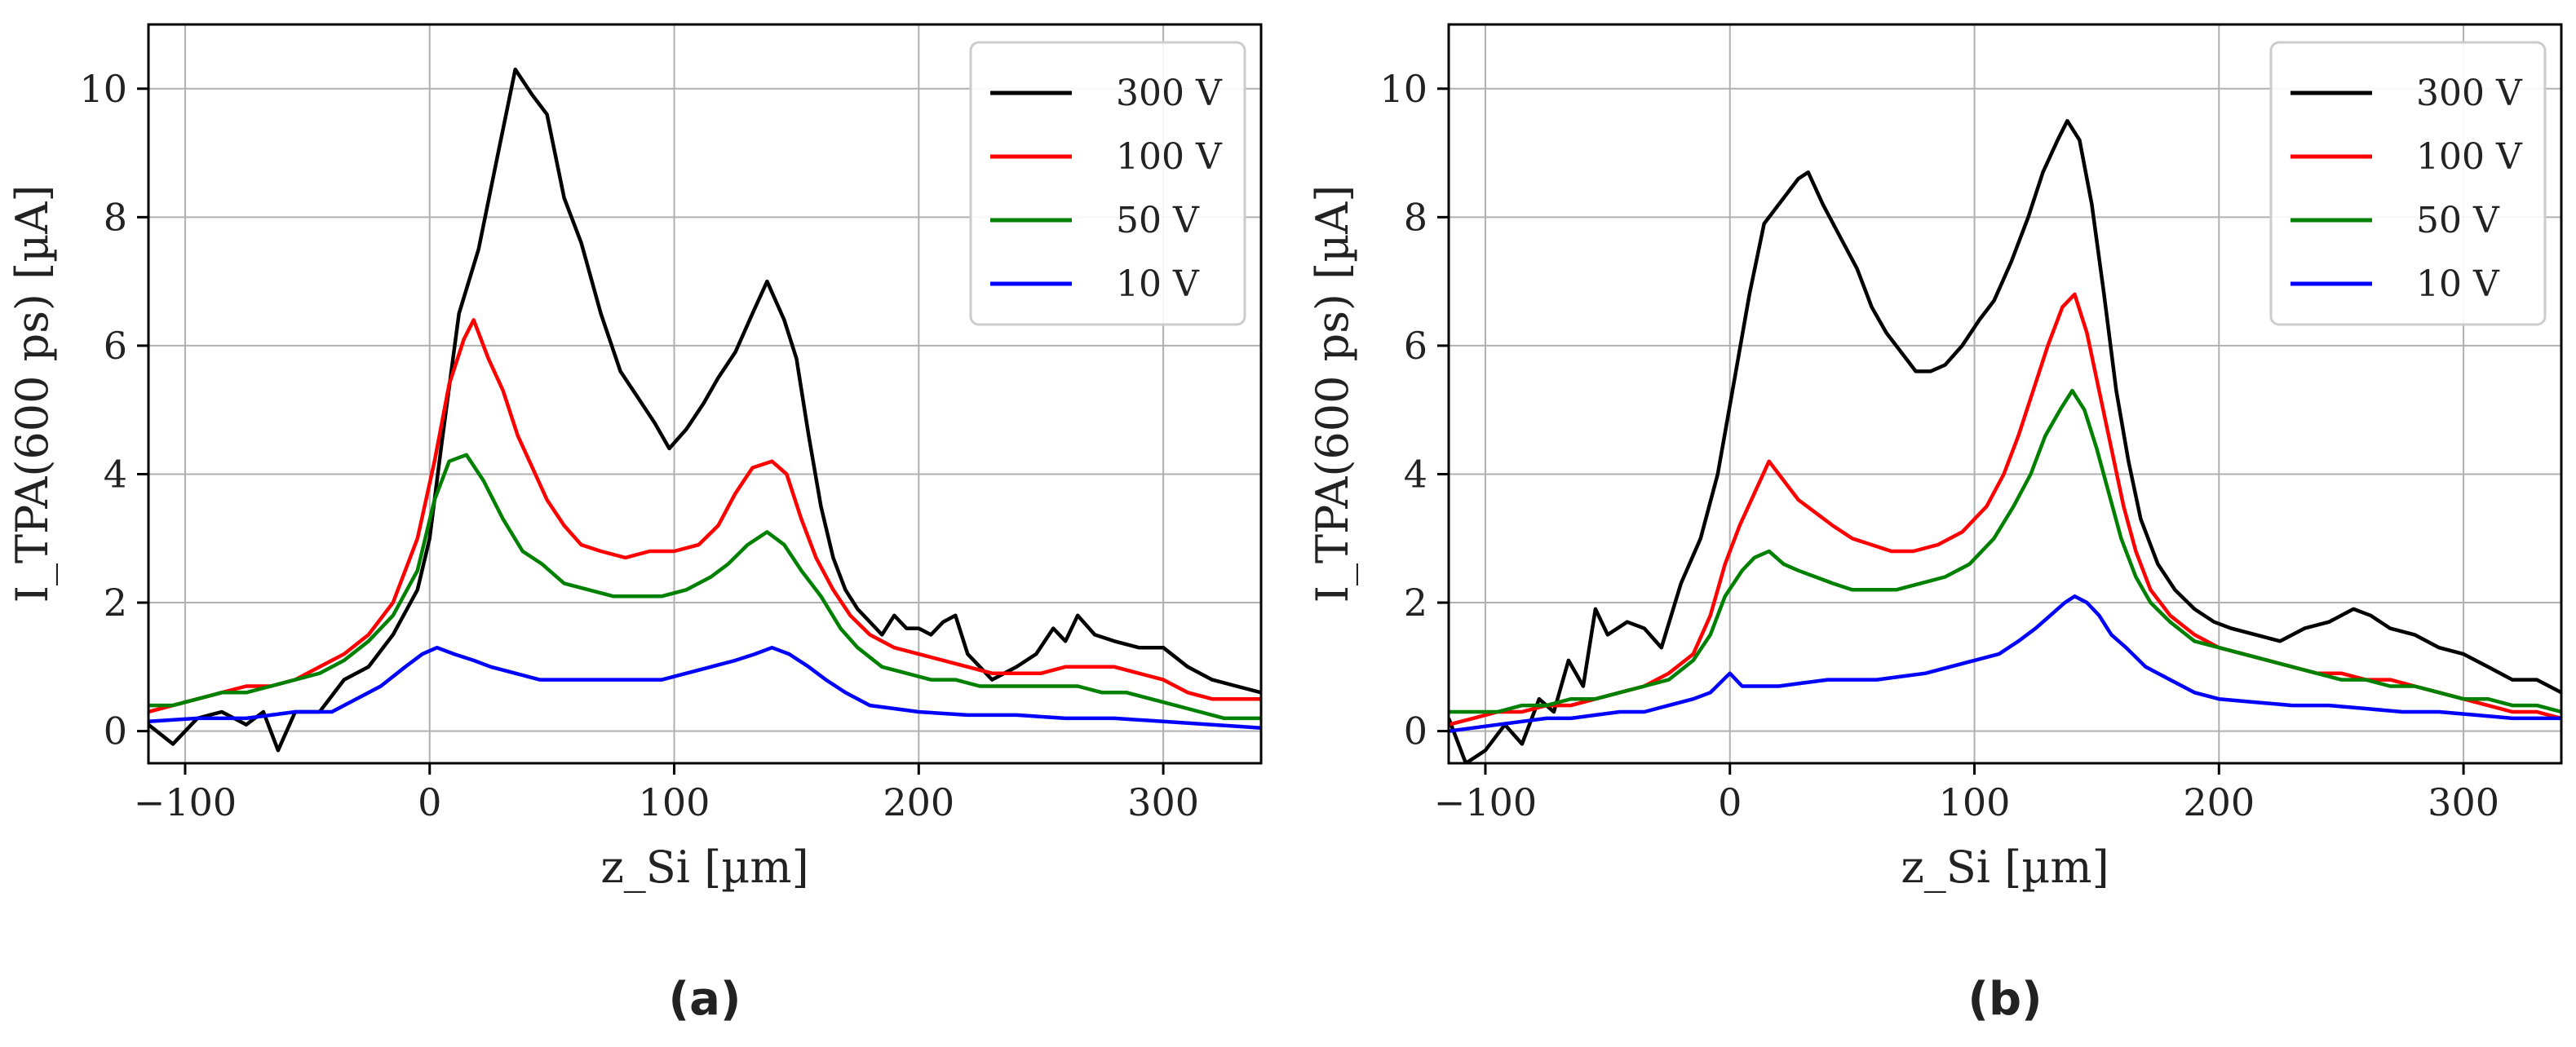 Image resolution: width=2576 pixels, height=1047 pixels. What do you see at coordinates (115, 603) in the screenshot?
I see `y-tick-label-a: 2` at bounding box center [115, 603].